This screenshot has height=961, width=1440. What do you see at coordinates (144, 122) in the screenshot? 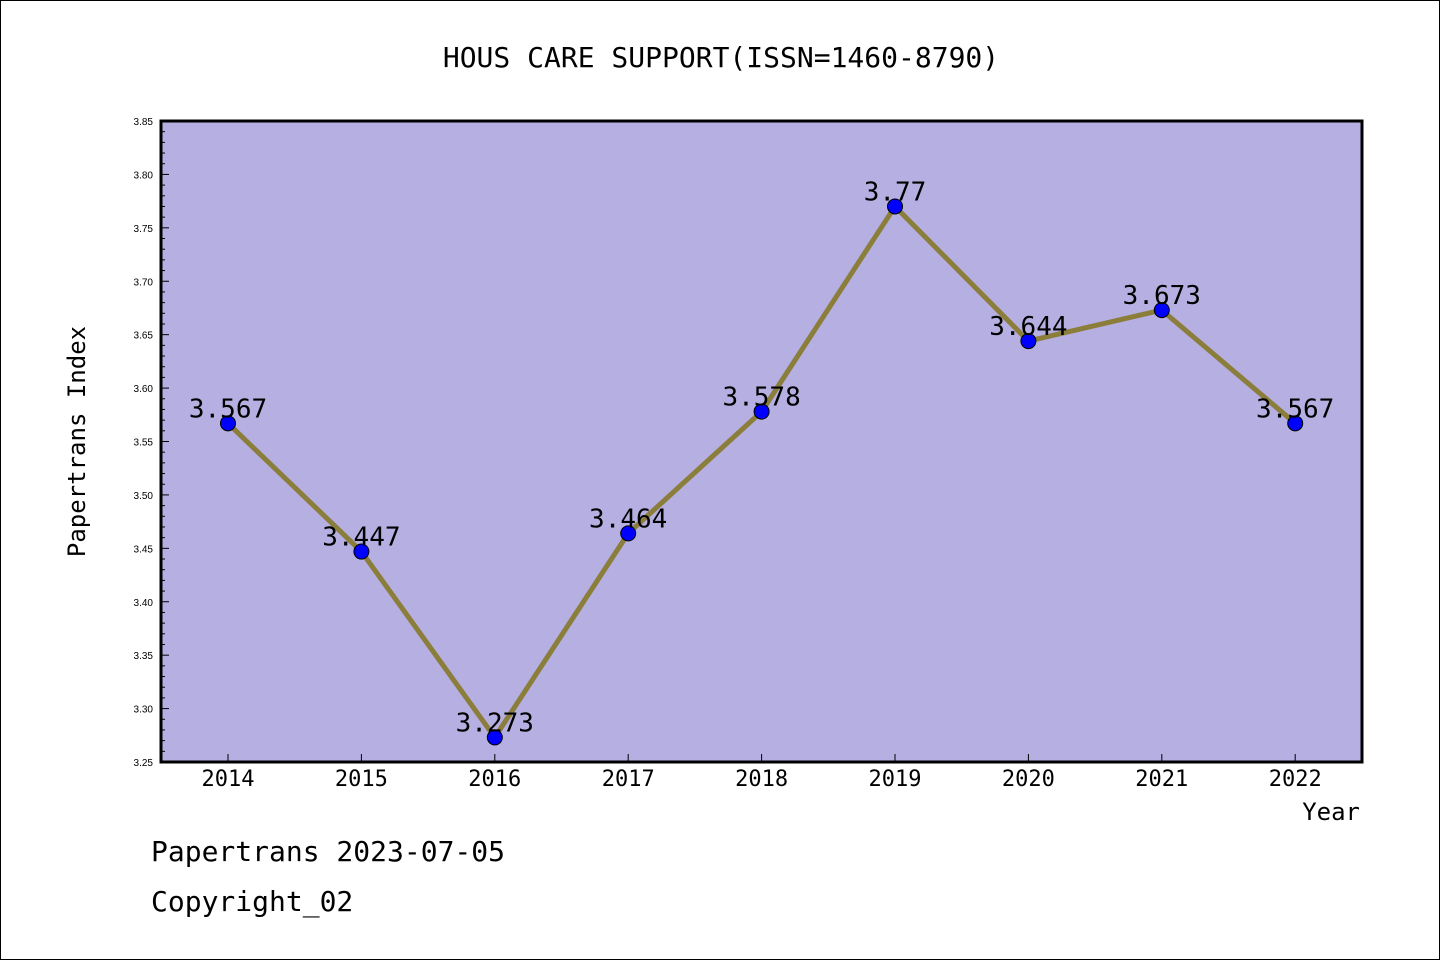
I see `y-tick-label: 3.85` at bounding box center [144, 122].